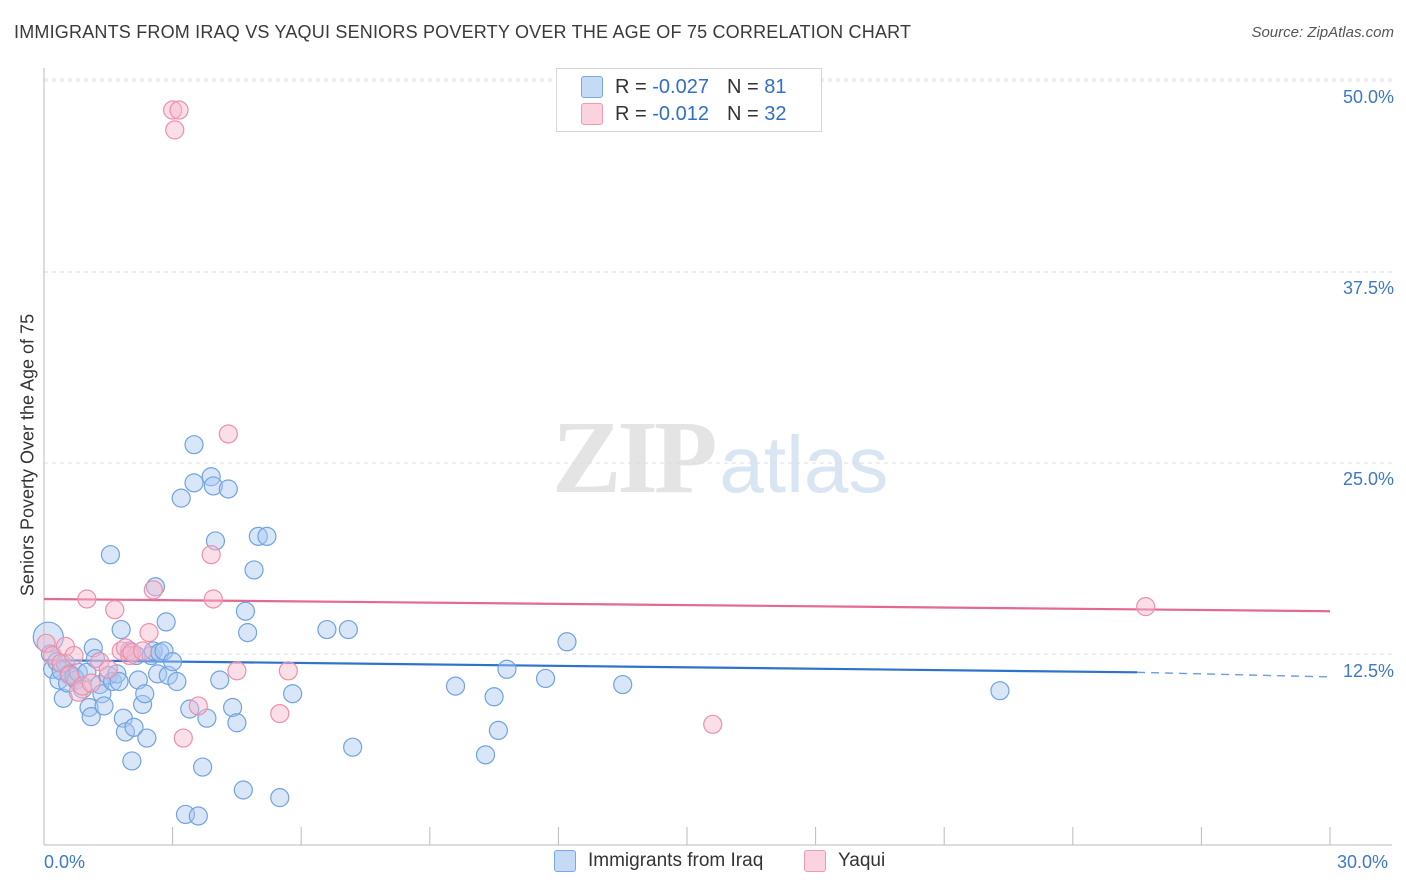  I want to click on trendline-yaqui, so click(687, 605).